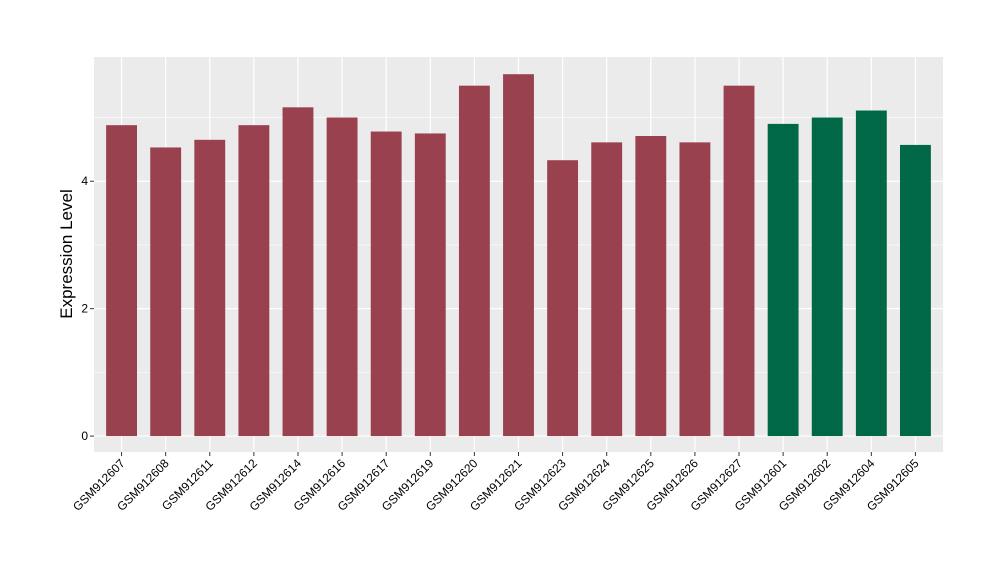 The height and width of the screenshot is (580, 1000). Describe the element at coordinates (739, 261) in the screenshot. I see `bar-GSM912627` at that location.